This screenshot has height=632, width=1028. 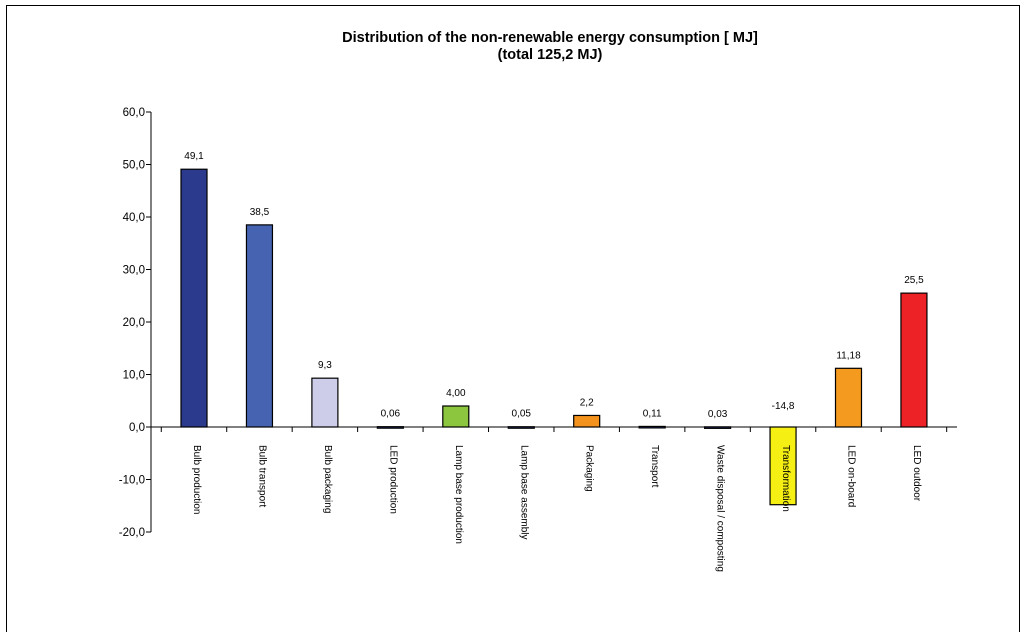 I want to click on data-label: -14,8, so click(x=783, y=406).